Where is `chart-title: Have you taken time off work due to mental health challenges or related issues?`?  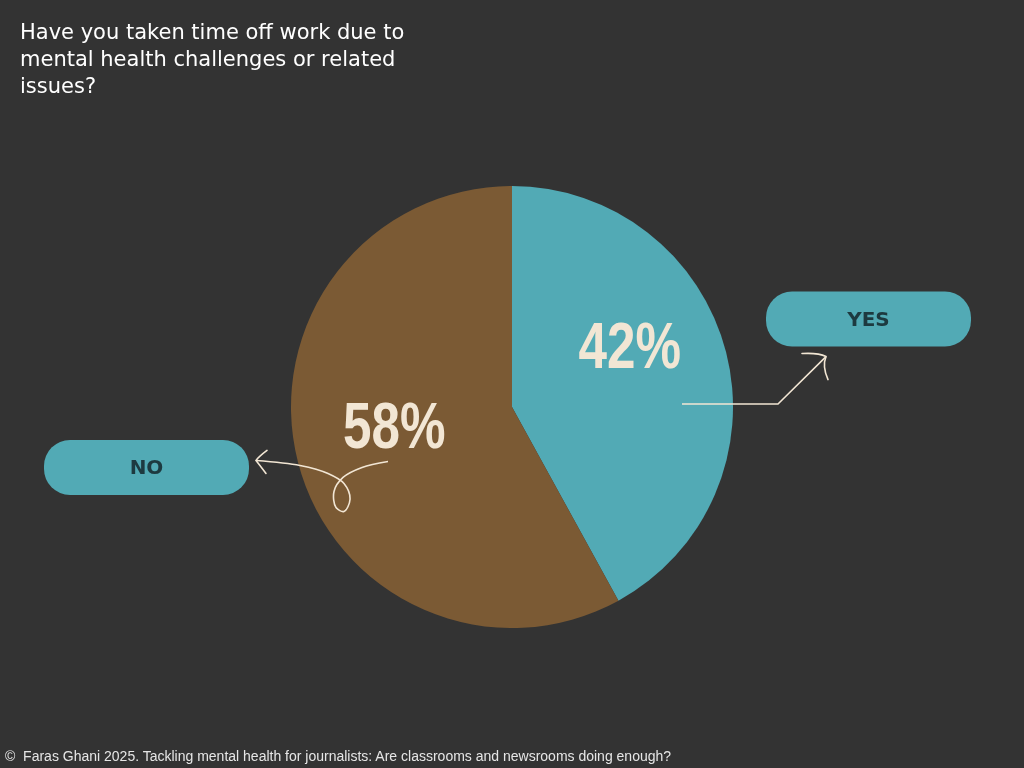 chart-title: Have you taken time off work due to mental health challenges or related issues? is located at coordinates (212, 59).